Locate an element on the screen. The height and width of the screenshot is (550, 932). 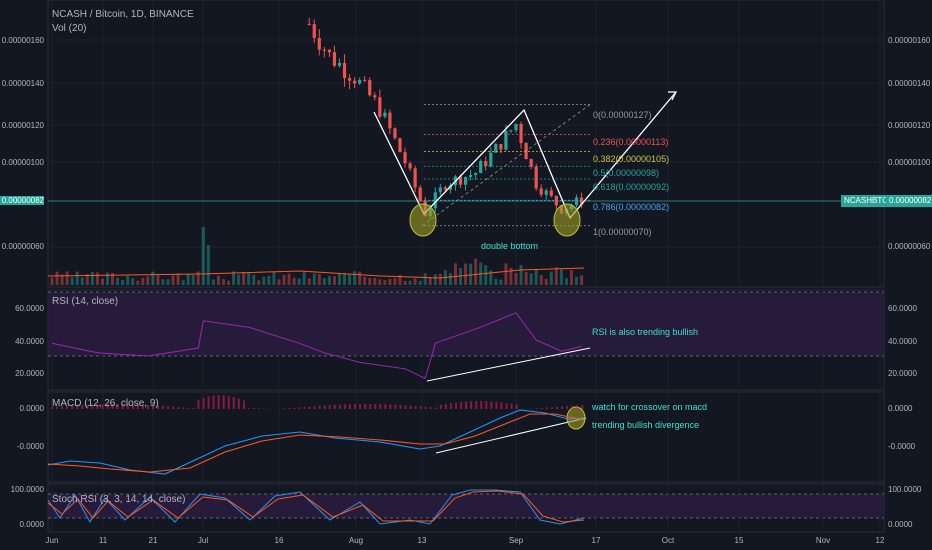
macd-tick-right: -0.0000 is located at coordinates (902, 446).